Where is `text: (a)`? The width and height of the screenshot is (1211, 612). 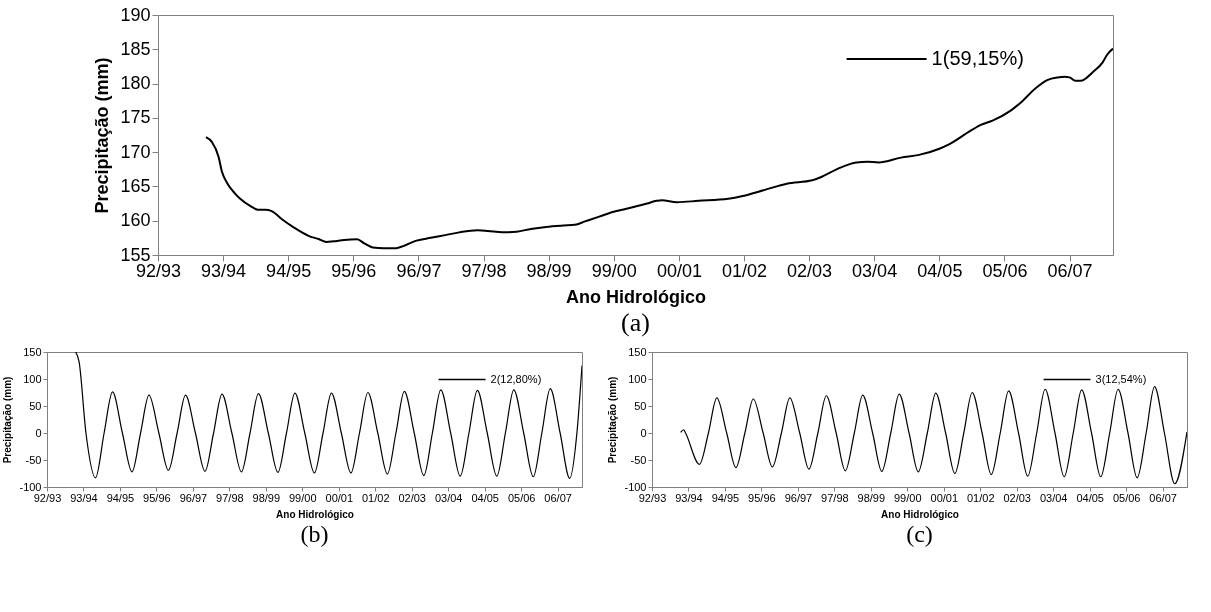
text: (a) is located at coordinates (635, 322).